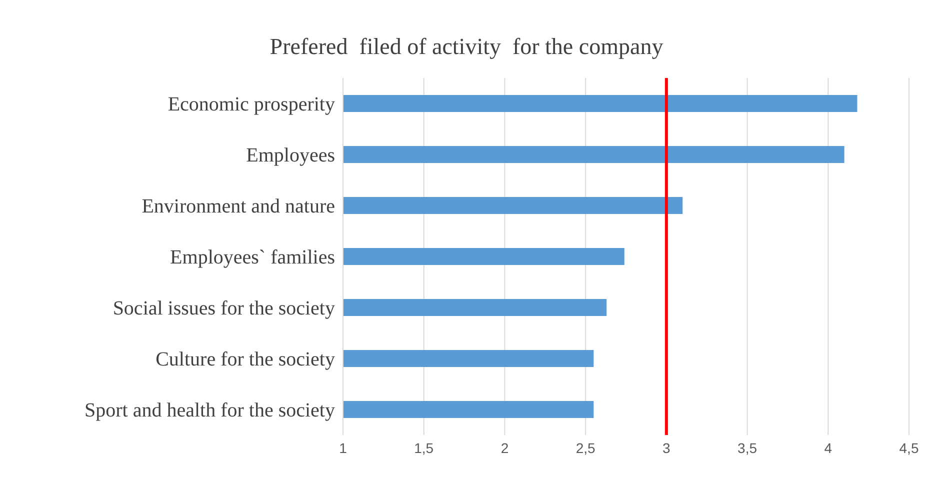  Describe the element at coordinates (251, 105) in the screenshot. I see `y-tick-label: Economic prosperity` at that location.